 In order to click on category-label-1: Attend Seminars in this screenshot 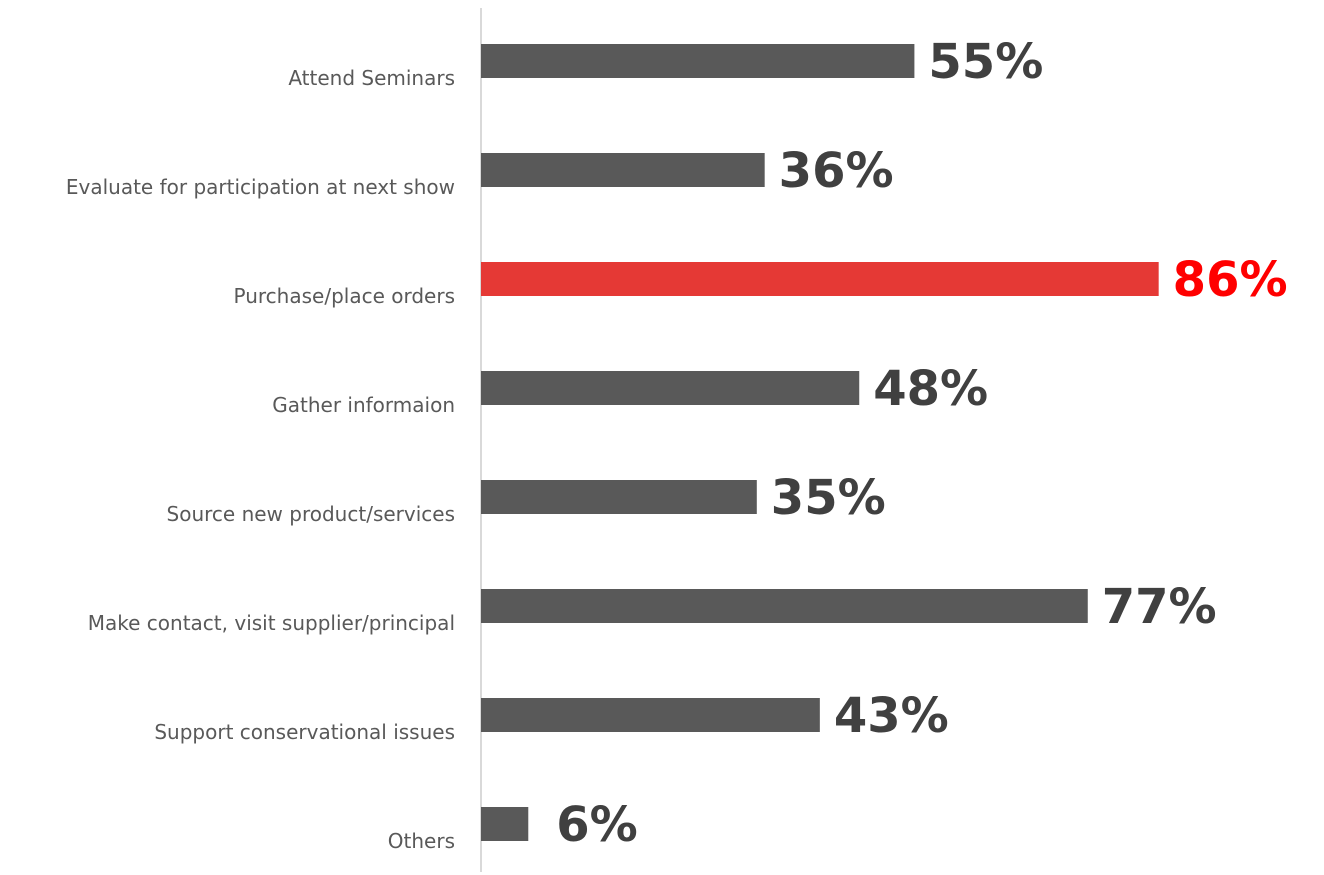, I will do `click(371, 78)`.